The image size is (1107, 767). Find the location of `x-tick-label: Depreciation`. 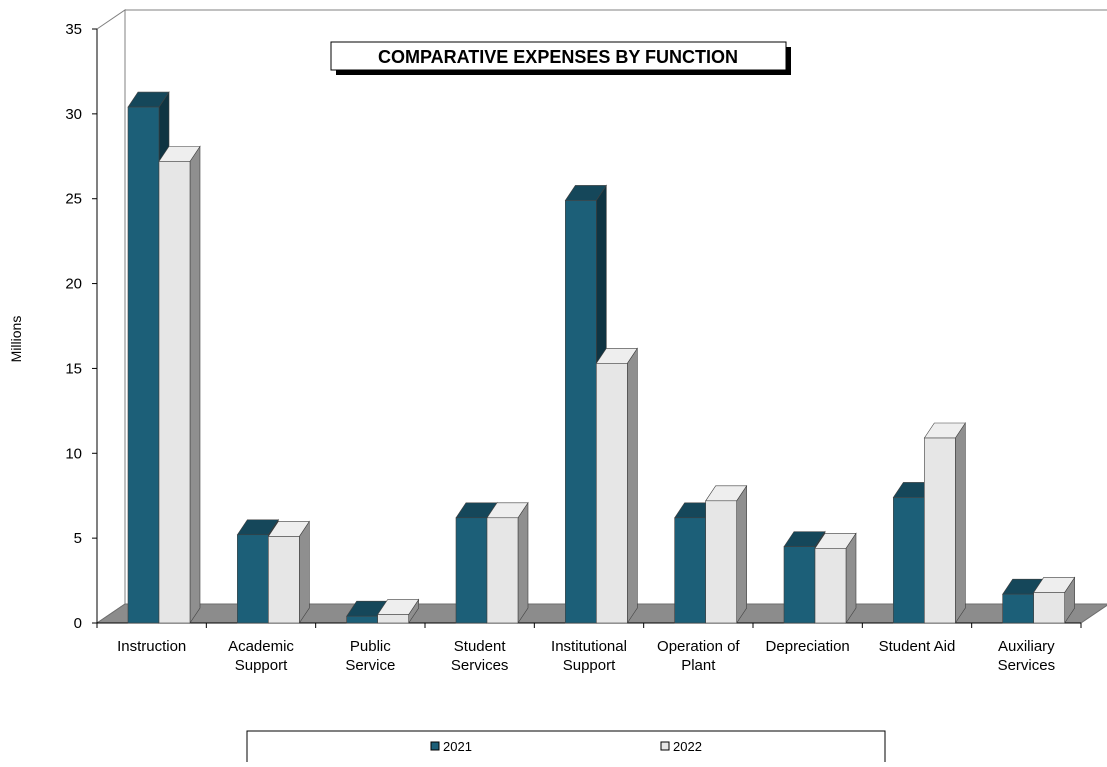

x-tick-label: Depreciation is located at coordinates (808, 646).